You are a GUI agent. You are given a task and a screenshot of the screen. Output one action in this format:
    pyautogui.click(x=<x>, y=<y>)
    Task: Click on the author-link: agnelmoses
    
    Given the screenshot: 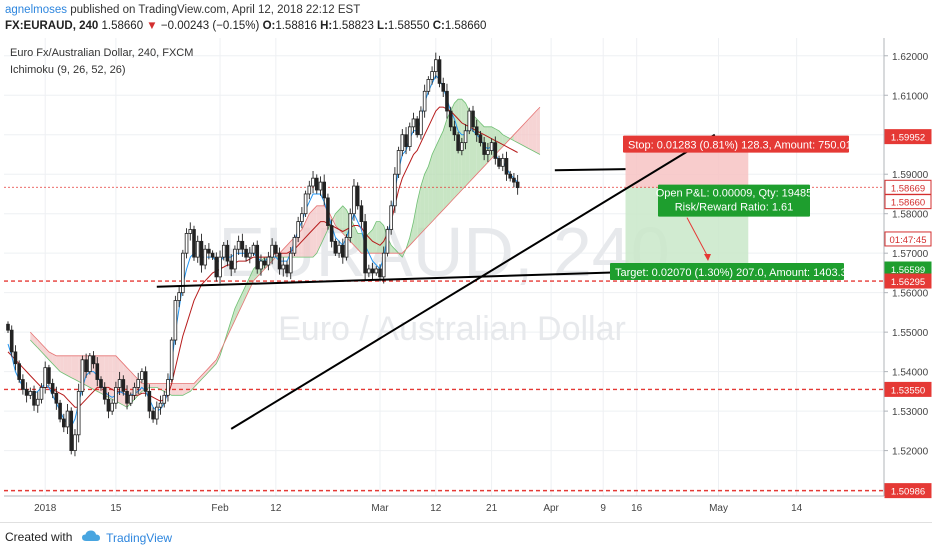 What is the action you would take?
    pyautogui.click(x=36, y=10)
    